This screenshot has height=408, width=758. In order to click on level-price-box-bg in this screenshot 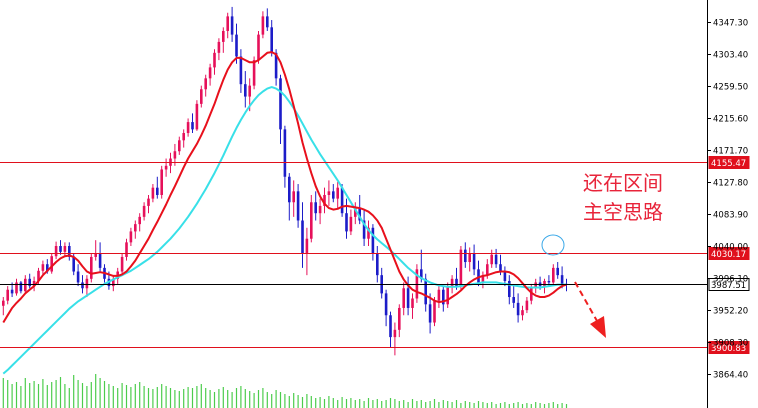, I will do `click(729, 162)`.